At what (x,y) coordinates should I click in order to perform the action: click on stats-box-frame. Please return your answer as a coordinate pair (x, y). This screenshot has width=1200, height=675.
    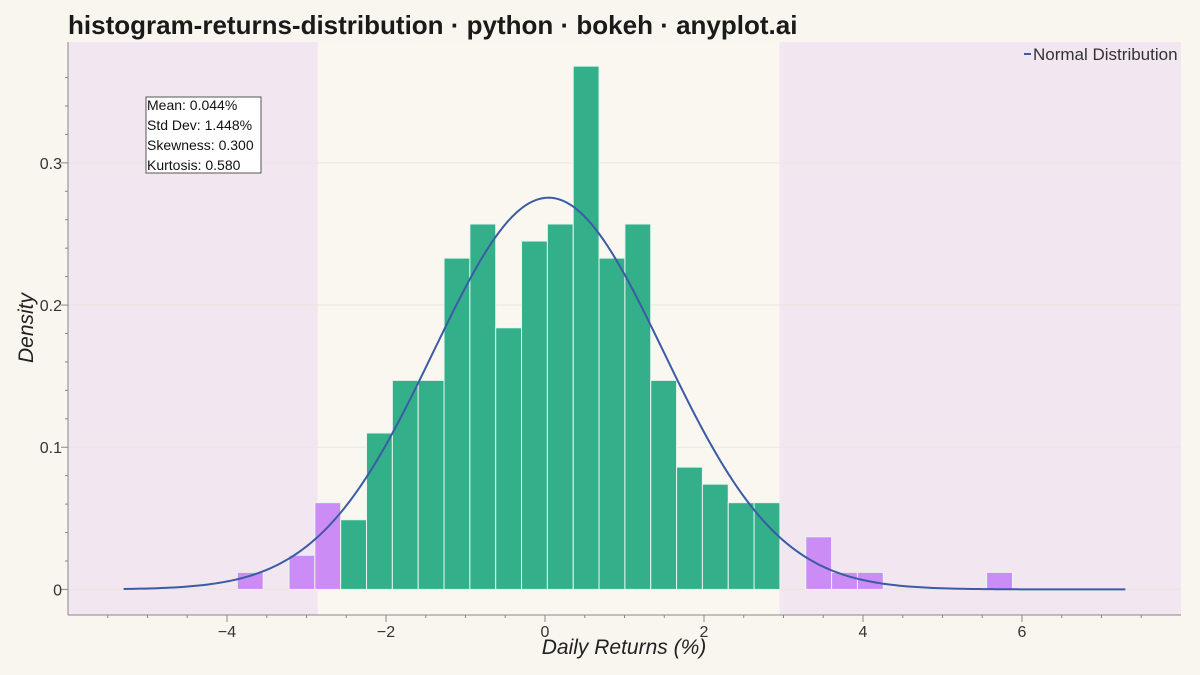
    Looking at the image, I should click on (203, 135).